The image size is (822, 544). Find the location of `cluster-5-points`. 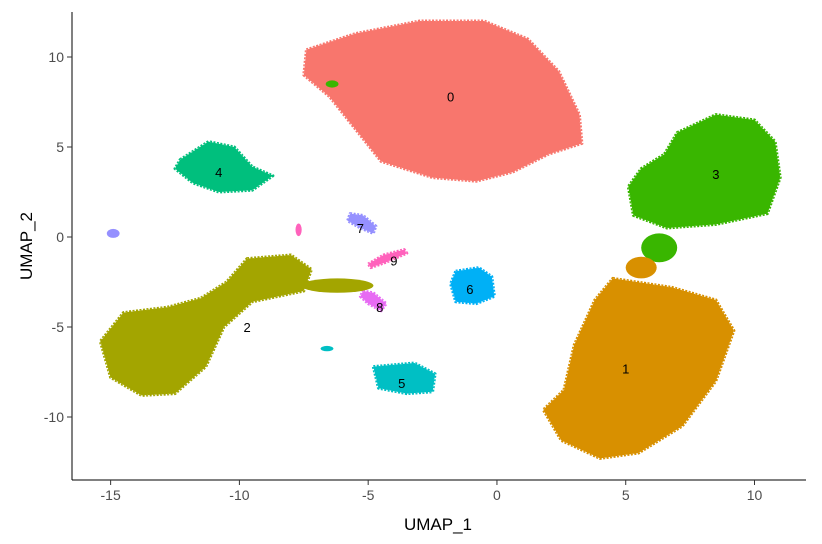

cluster-5-points is located at coordinates (404, 378).